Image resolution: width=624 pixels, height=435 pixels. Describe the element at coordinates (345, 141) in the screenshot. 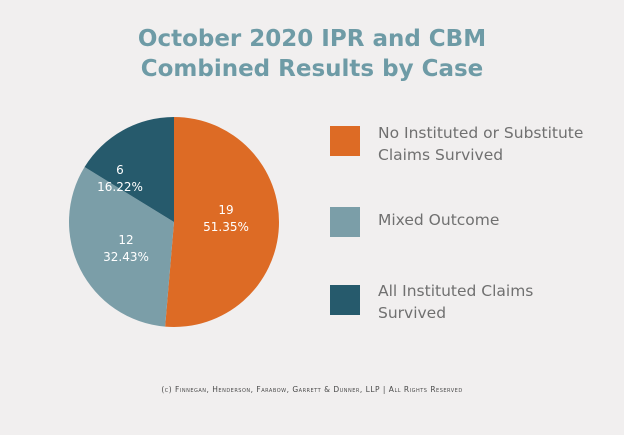

I see `legend-swatch-orange` at that location.